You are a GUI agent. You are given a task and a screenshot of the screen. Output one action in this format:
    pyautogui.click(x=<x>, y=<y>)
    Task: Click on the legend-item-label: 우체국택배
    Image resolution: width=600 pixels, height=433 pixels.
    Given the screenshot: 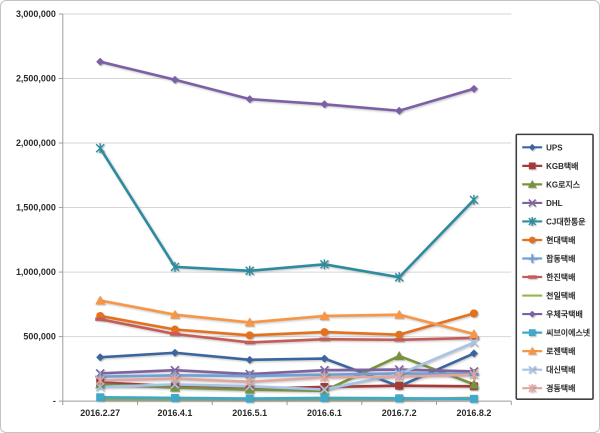 What is the action you would take?
    pyautogui.click(x=564, y=314)
    